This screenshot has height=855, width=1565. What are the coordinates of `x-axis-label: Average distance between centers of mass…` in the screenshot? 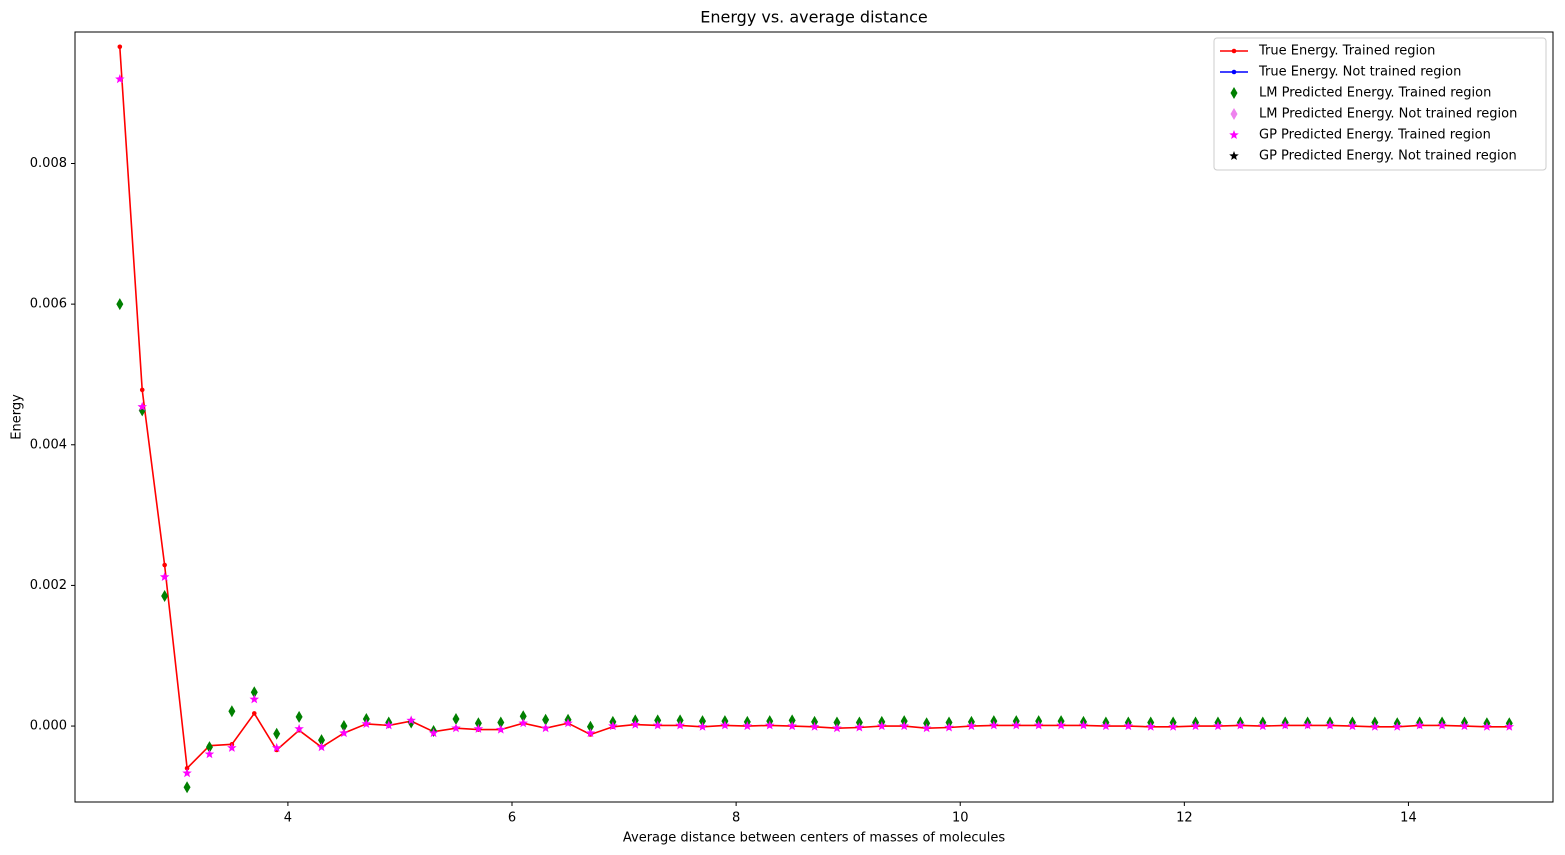 It's located at (814, 838).